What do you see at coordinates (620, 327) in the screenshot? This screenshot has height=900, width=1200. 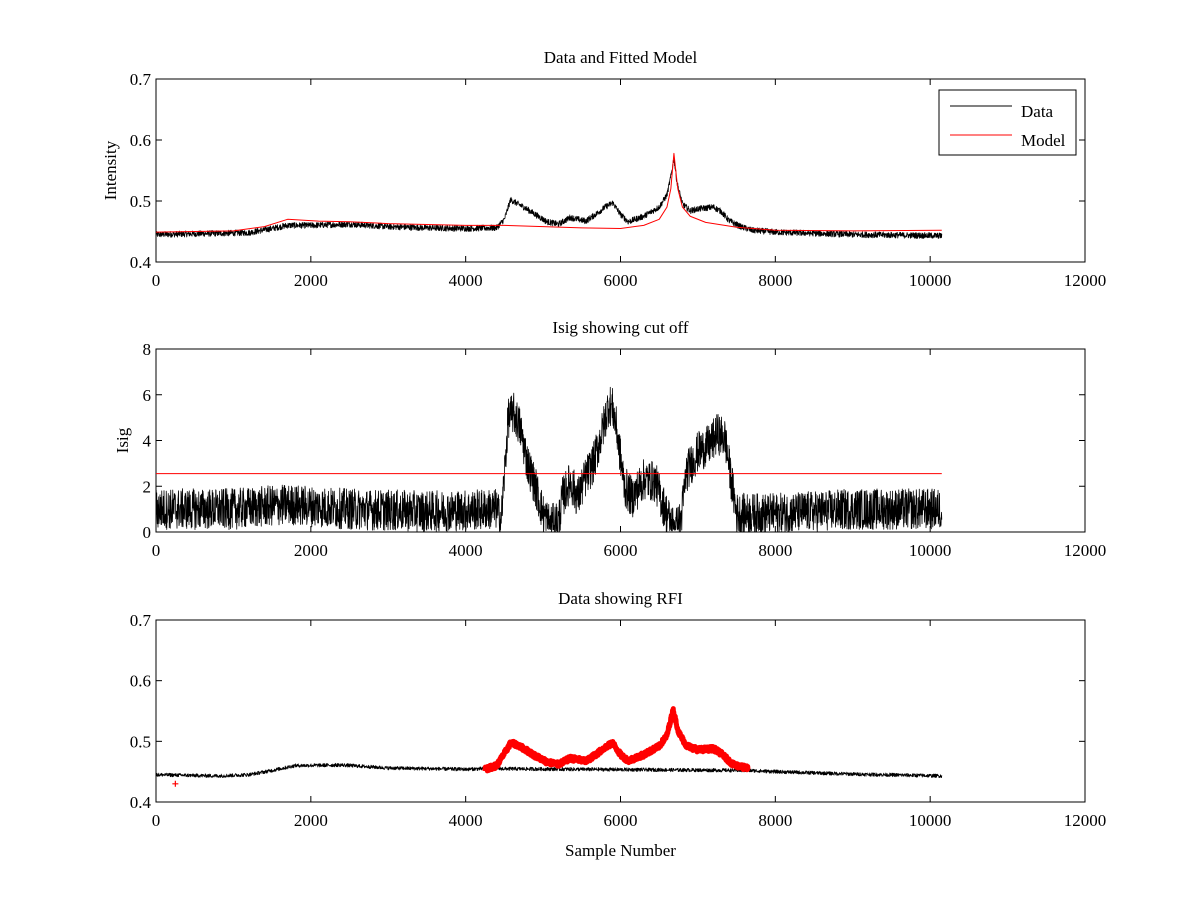 I see `panel-2-title: Isig showing cut off` at bounding box center [620, 327].